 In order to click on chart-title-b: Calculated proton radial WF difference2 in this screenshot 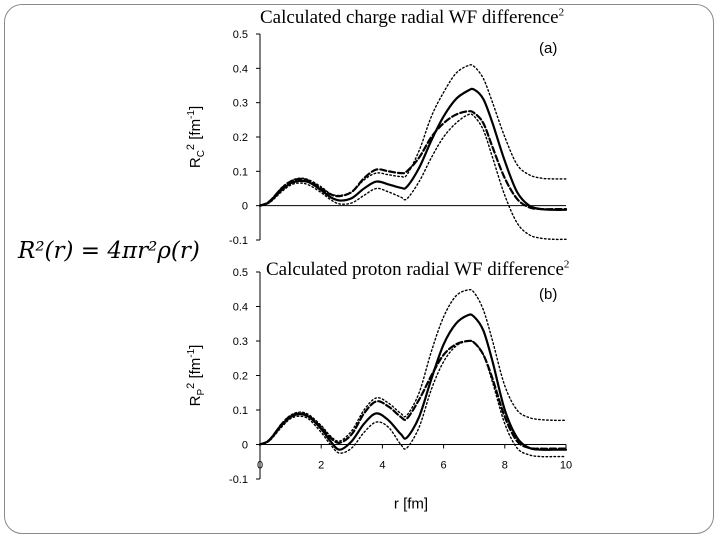, I will do `click(418, 269)`.